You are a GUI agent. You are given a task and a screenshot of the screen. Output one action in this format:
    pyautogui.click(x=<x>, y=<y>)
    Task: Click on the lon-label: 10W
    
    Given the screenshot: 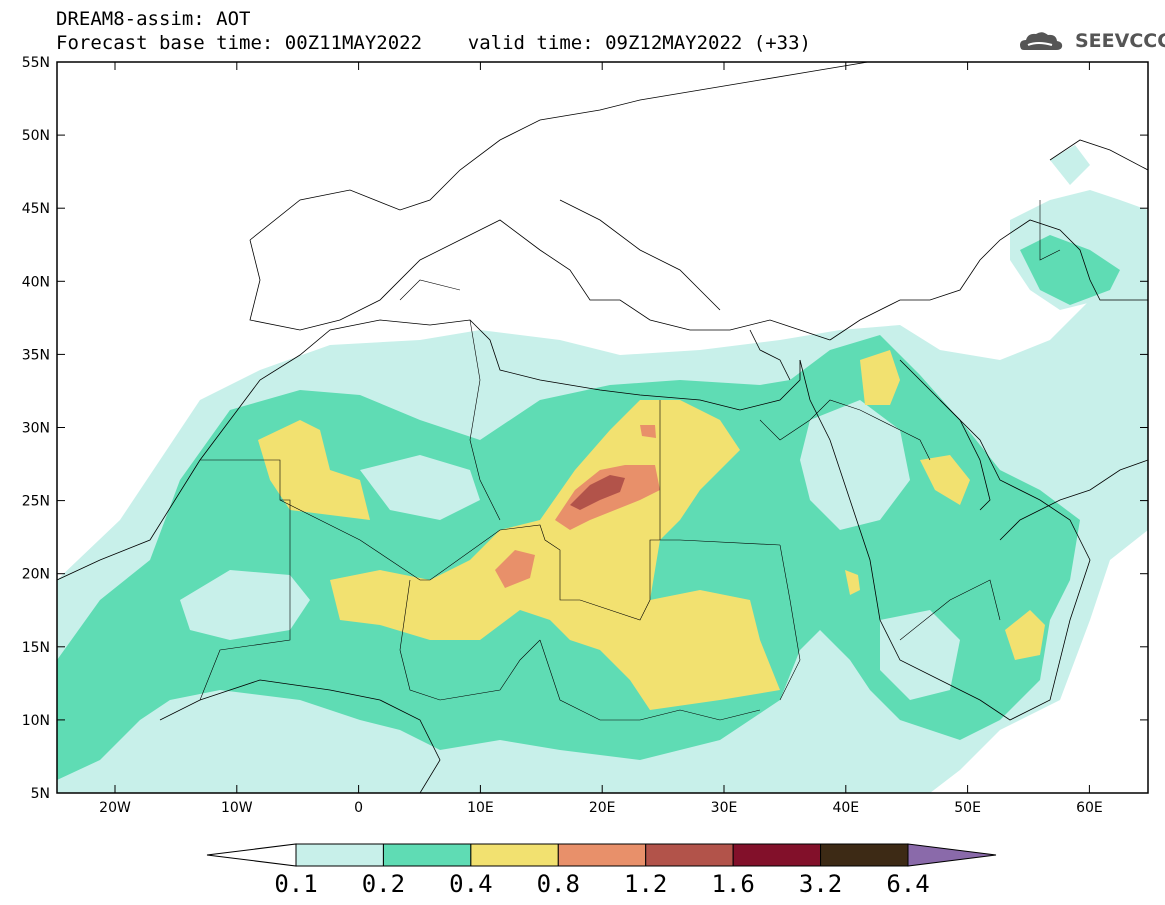 What is the action you would take?
    pyautogui.click(x=237, y=808)
    